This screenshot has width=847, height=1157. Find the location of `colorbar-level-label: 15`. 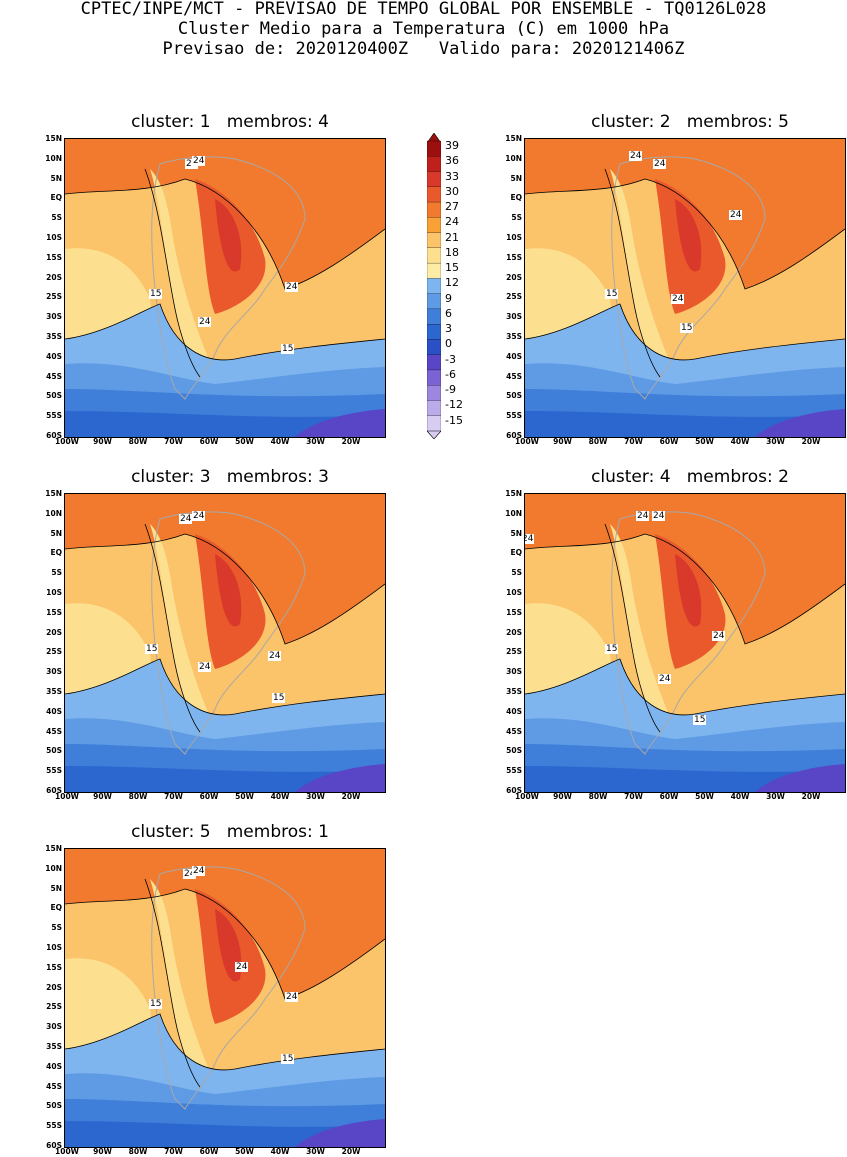

colorbar-level-label: 15 is located at coordinates (452, 268).